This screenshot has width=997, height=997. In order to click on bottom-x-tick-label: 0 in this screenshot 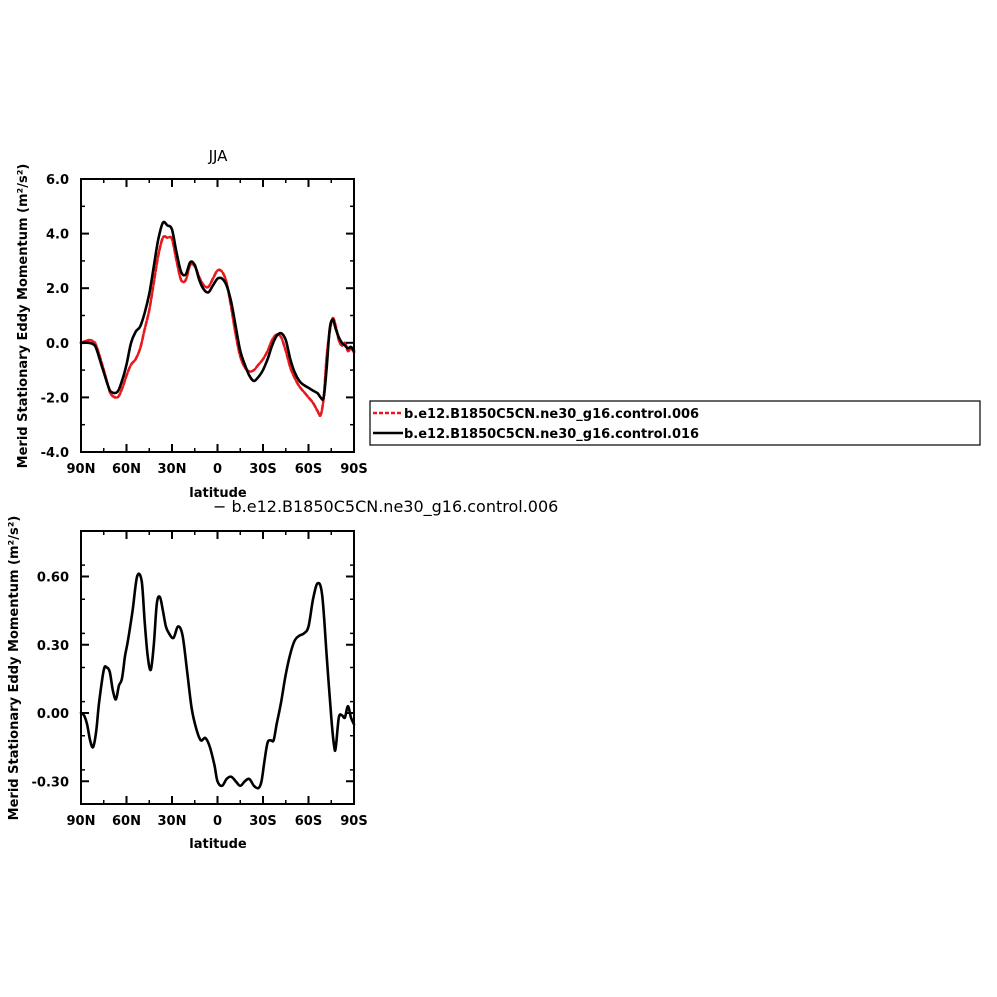, I will do `click(217, 821)`.